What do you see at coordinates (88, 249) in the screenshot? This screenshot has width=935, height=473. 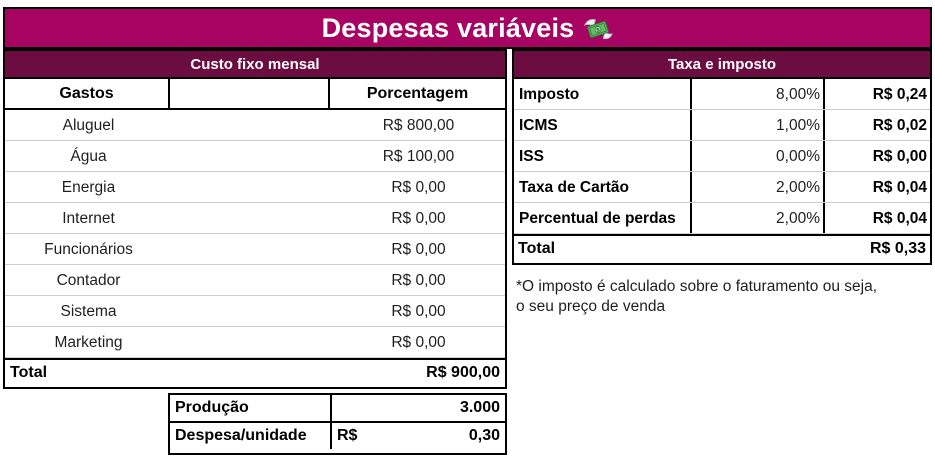 I see `expense-label: Funcionários` at bounding box center [88, 249].